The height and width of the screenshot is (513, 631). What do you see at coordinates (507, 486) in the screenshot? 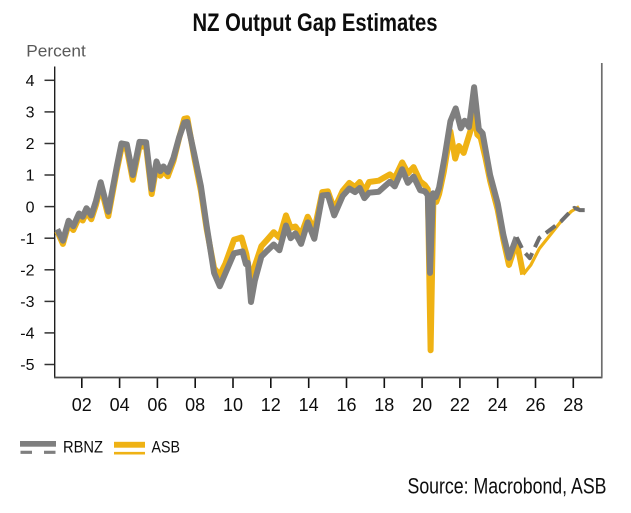
I see `svg-text: Source: Macrobond, ASB` at bounding box center [507, 486].